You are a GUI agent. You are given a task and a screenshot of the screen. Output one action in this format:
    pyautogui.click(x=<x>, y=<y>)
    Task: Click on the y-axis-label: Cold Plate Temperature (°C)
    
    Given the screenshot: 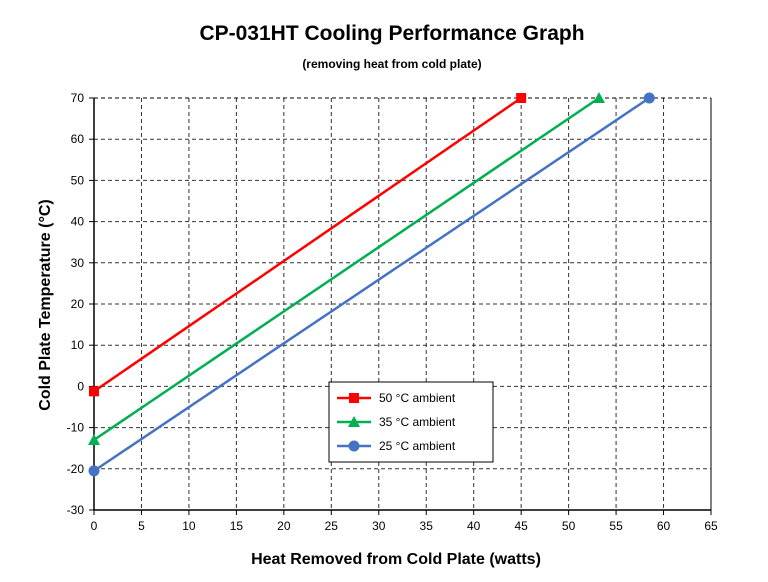 What is the action you would take?
    pyautogui.click(x=45, y=304)
    